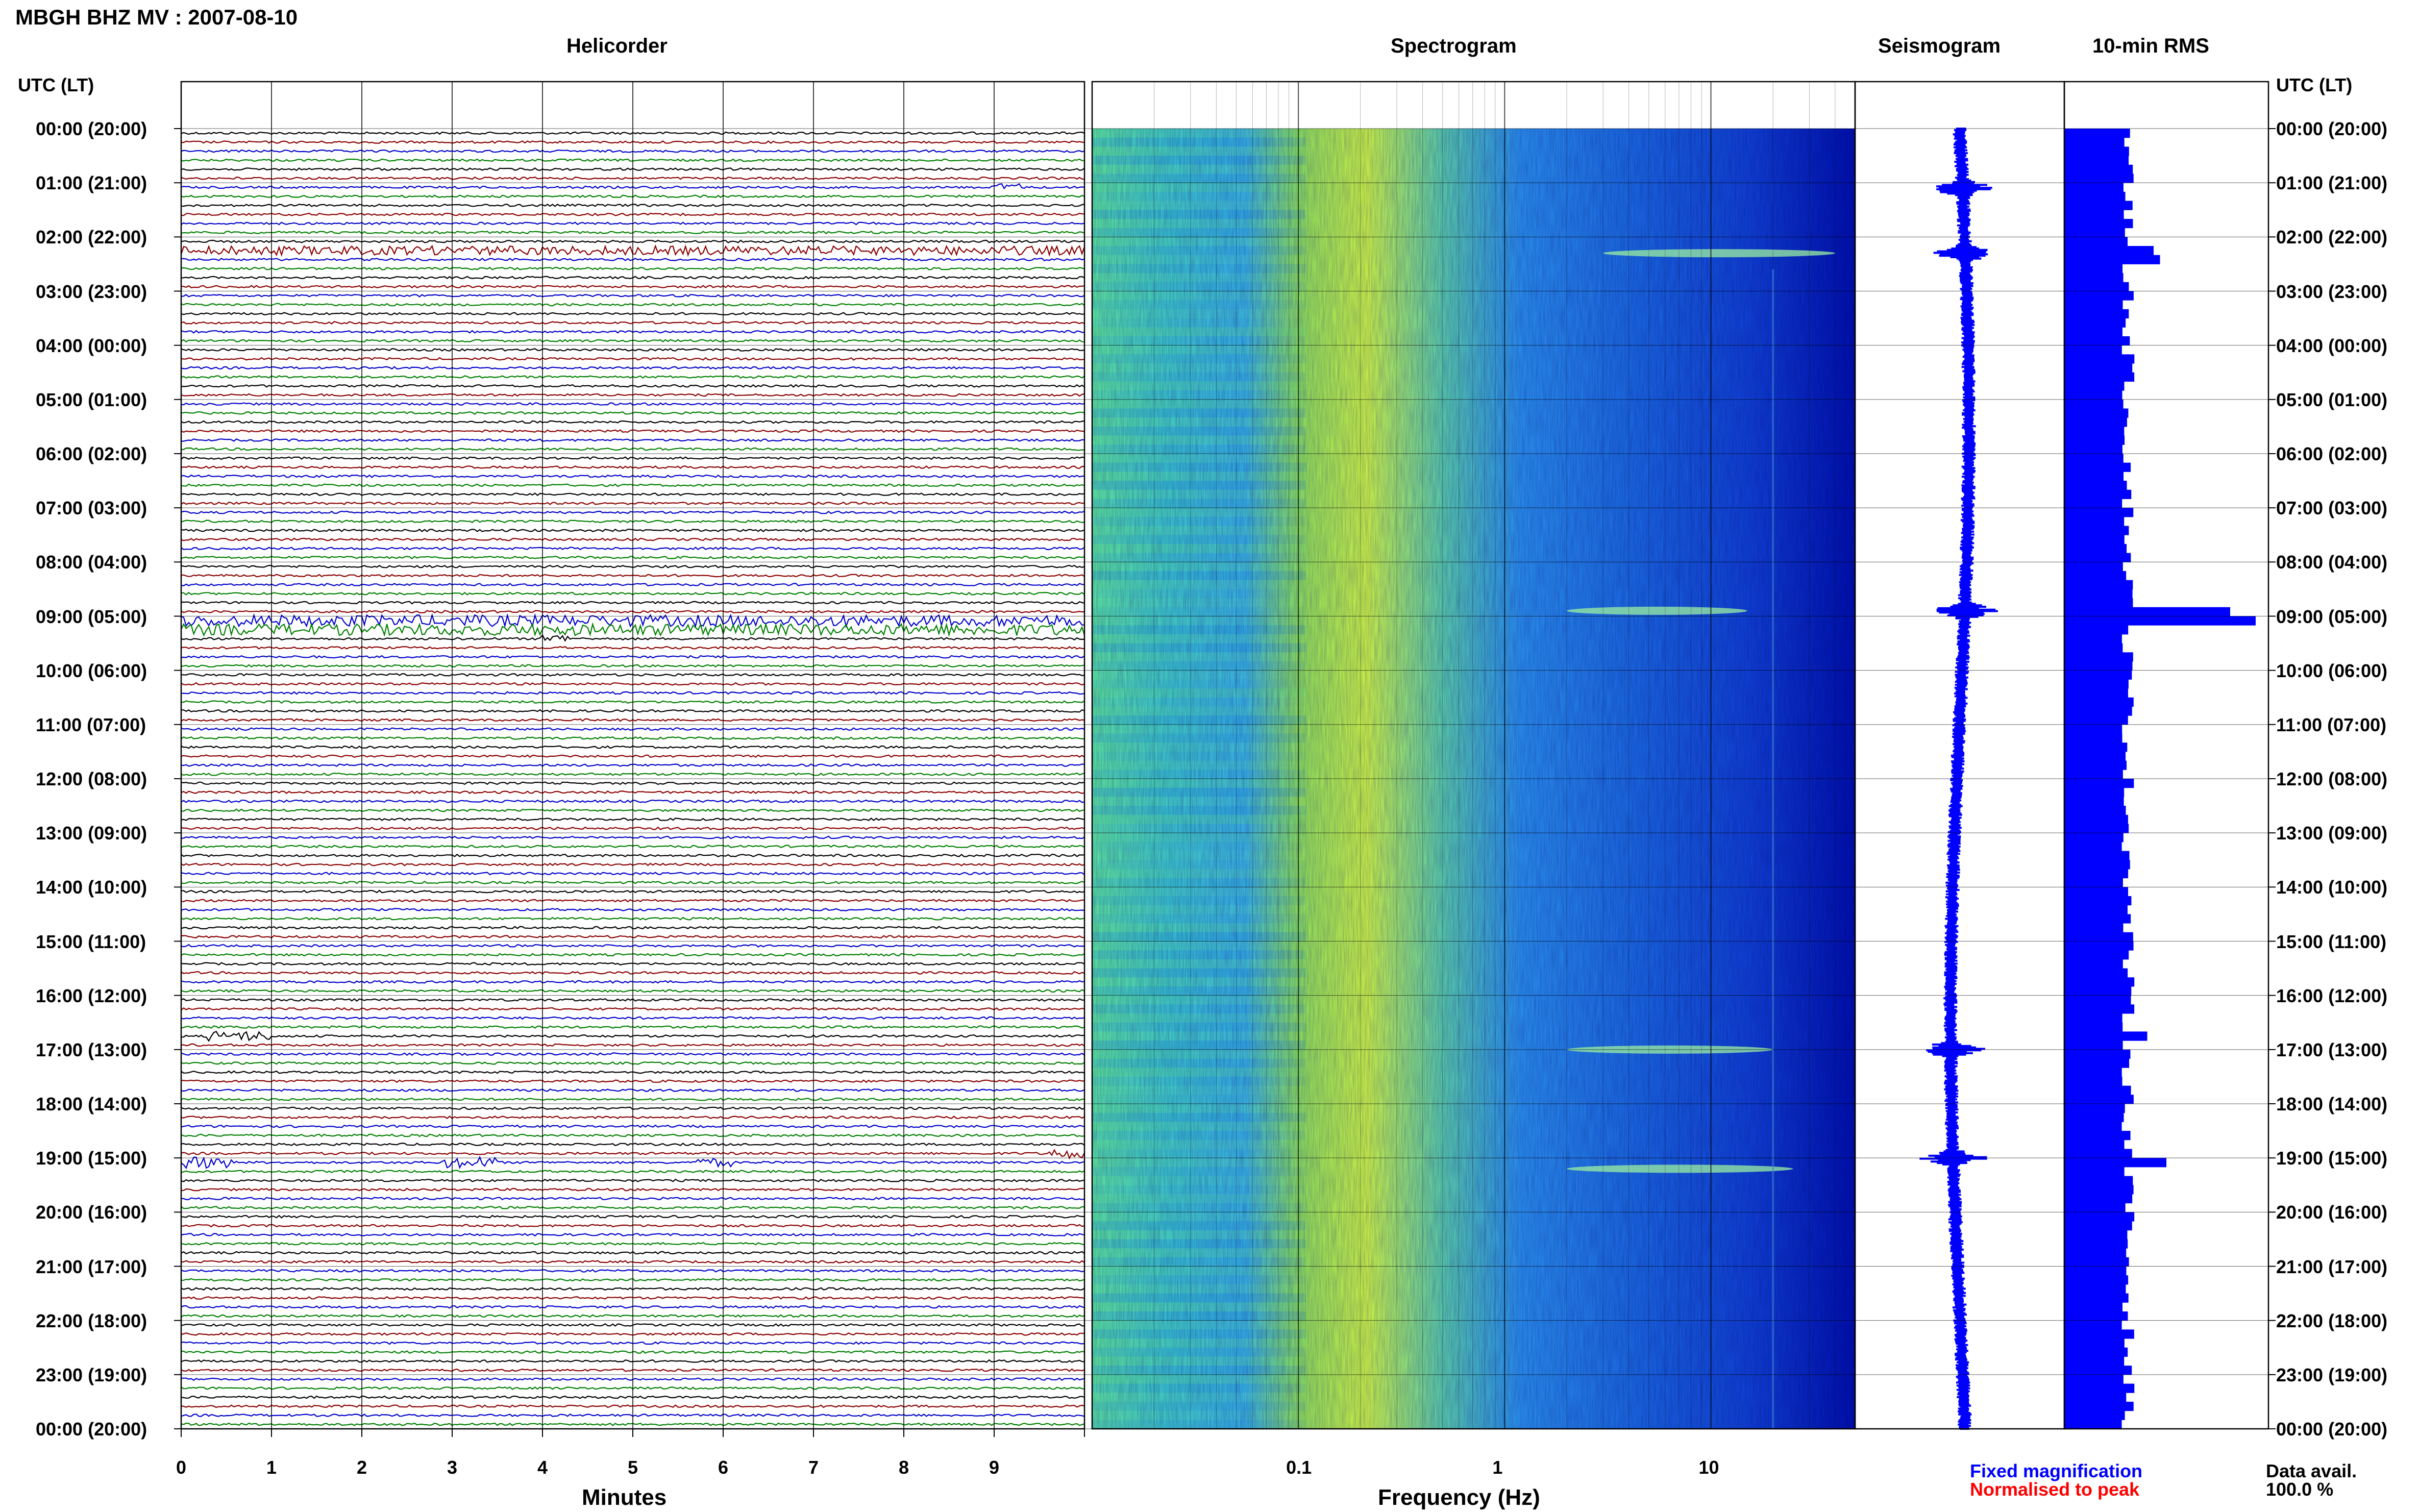 This screenshot has width=2419, height=1512. Describe the element at coordinates (2332, 399) in the screenshot. I see `time-label-right: 05:00 (01:00)` at that location.